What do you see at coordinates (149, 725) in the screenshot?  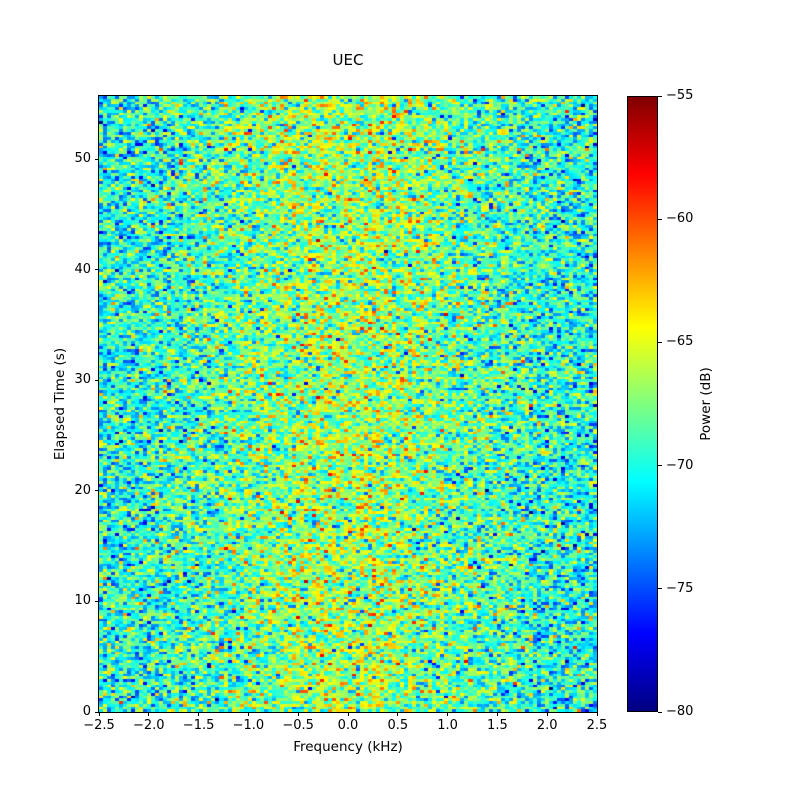 I see `x-tick-label: −2.0` at bounding box center [149, 725].